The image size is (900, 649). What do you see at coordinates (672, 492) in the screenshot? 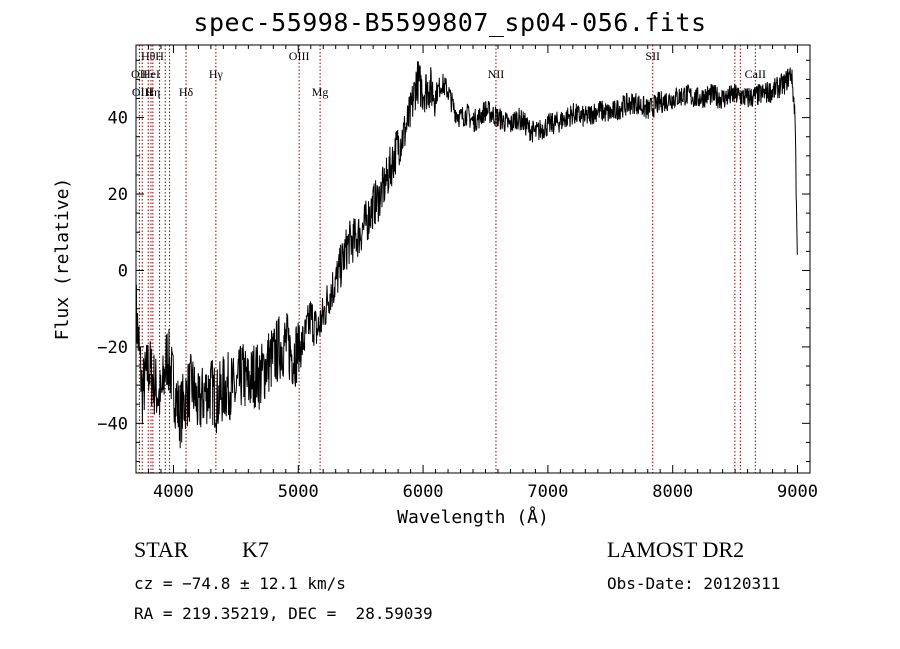
I see `x-tick-label: 8000` at bounding box center [672, 492].